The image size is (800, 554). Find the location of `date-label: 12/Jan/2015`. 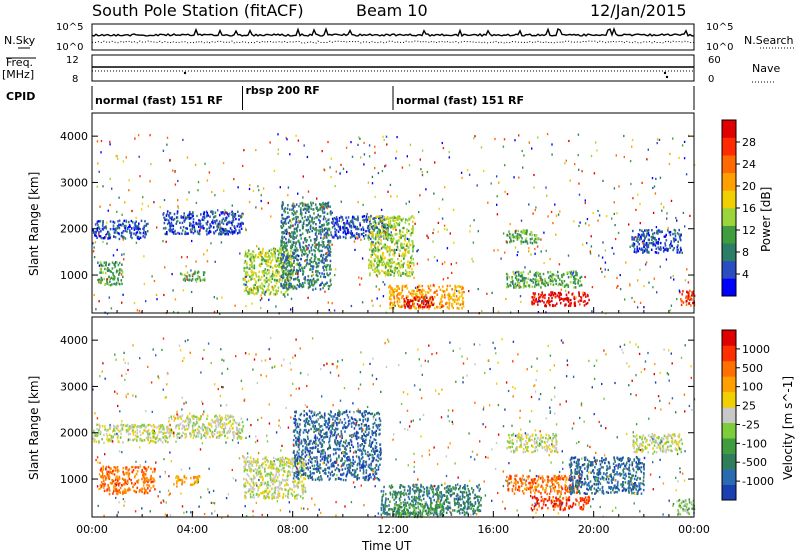

date-label: 12/Jan/2015 is located at coordinates (638, 10).